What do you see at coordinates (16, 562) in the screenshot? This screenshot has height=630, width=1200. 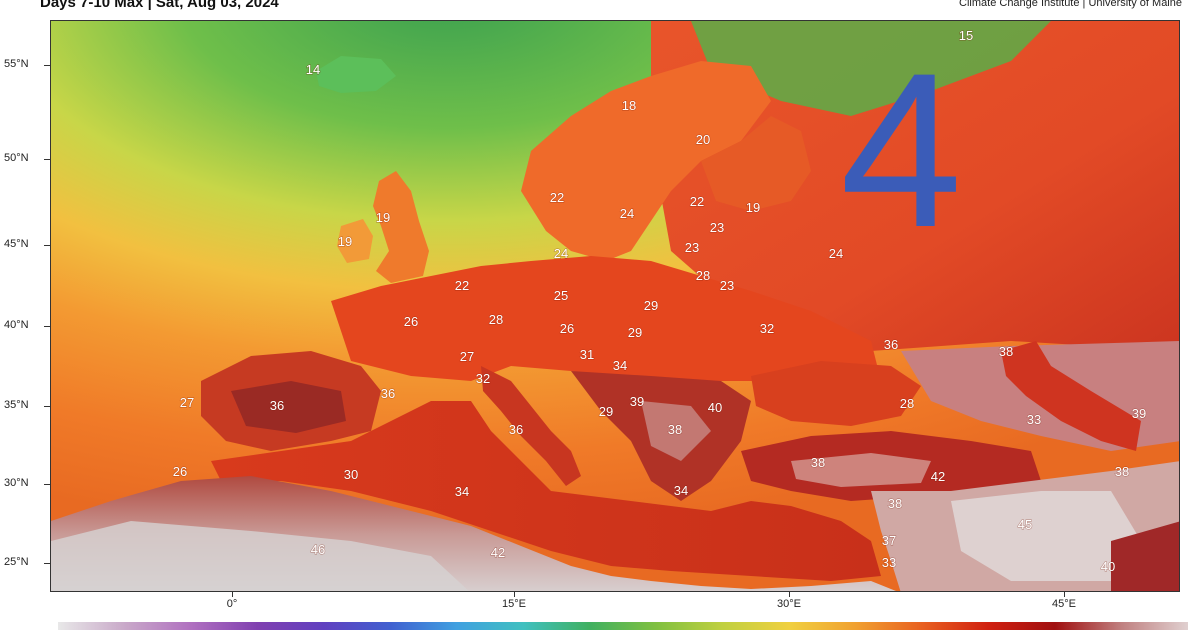 I see `lat-label-25: 25°N` at bounding box center [16, 562].